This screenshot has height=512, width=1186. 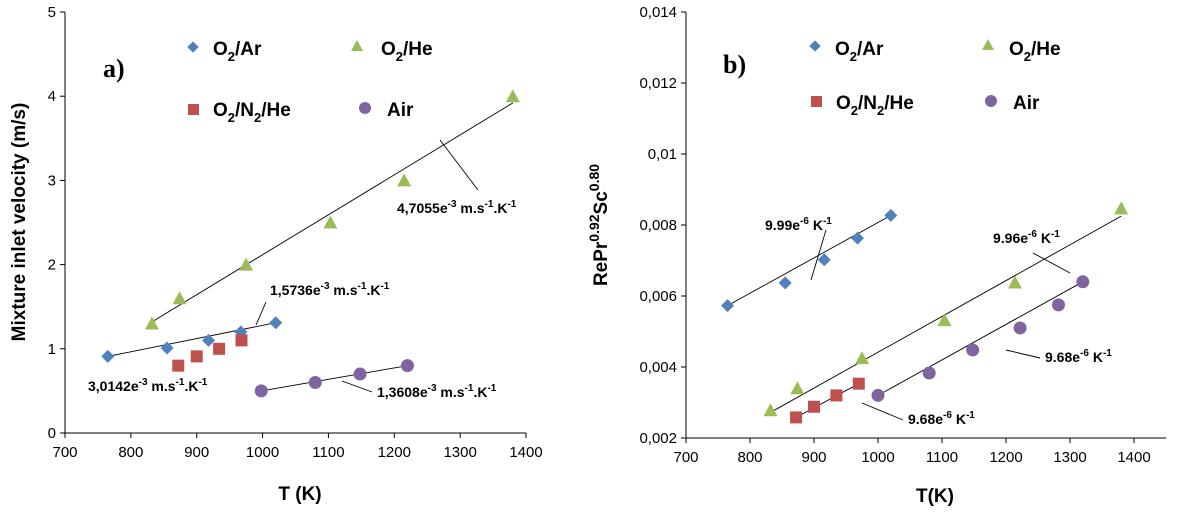 What do you see at coordinates (685, 457) in the screenshot?
I see `chart-b-x-tick-label: 700` at bounding box center [685, 457].